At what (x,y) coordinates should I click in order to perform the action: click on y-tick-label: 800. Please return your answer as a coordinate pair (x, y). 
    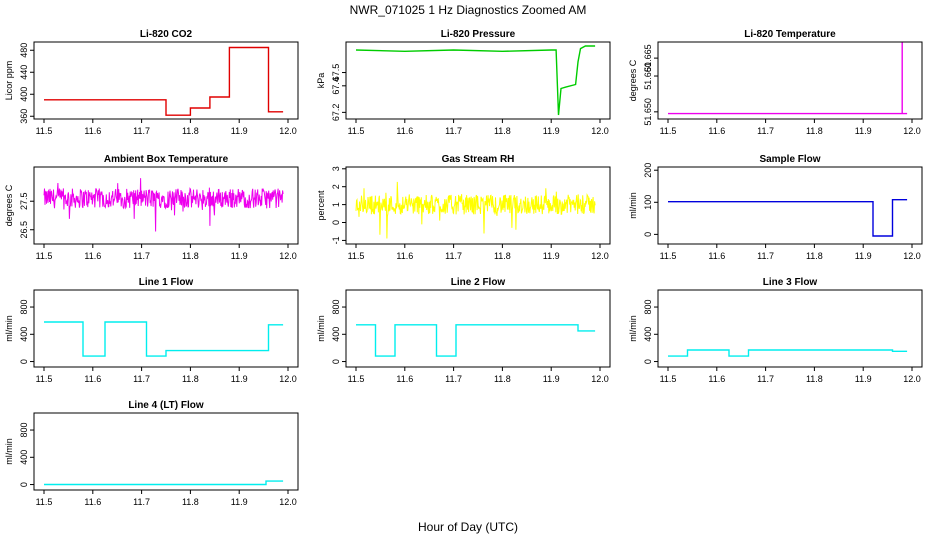
    Looking at the image, I should click on (648, 307).